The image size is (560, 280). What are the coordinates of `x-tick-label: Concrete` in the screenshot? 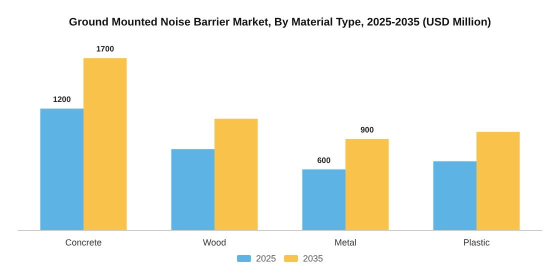 It's located at (83, 243).